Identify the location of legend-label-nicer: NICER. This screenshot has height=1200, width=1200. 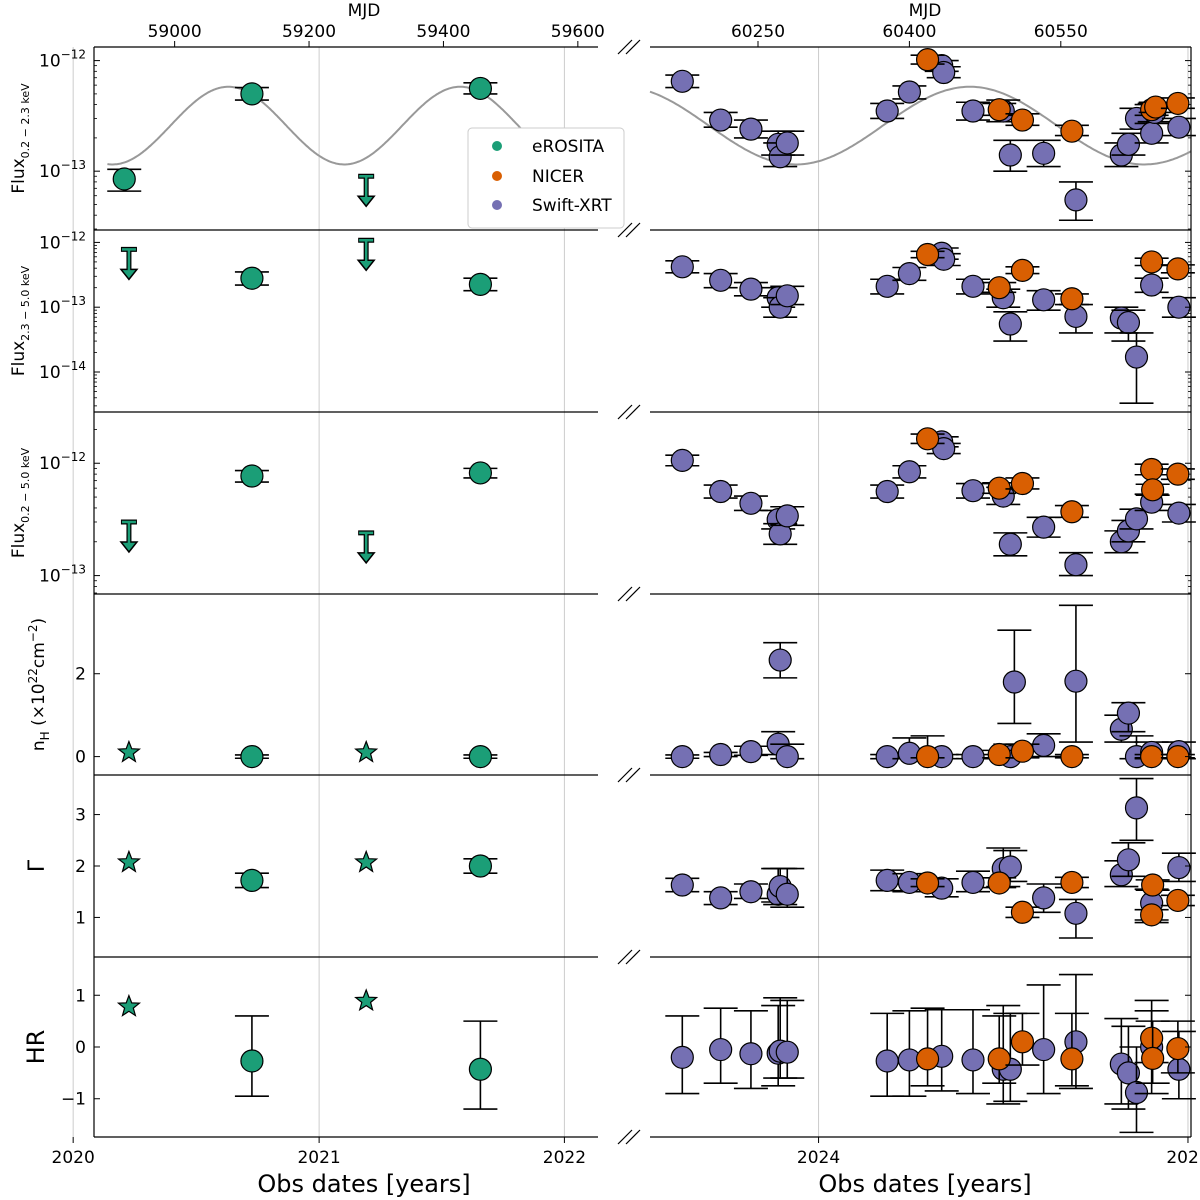
(558, 177).